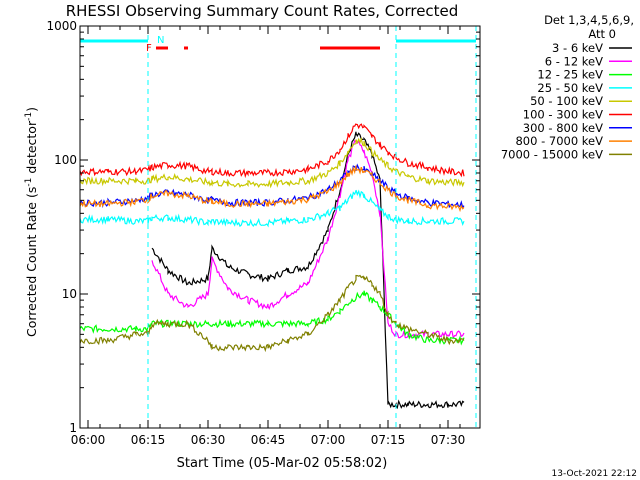 Image resolution: width=640 pixels, height=480 pixels. I want to click on x-tick-label: 06:00, so click(88, 440).